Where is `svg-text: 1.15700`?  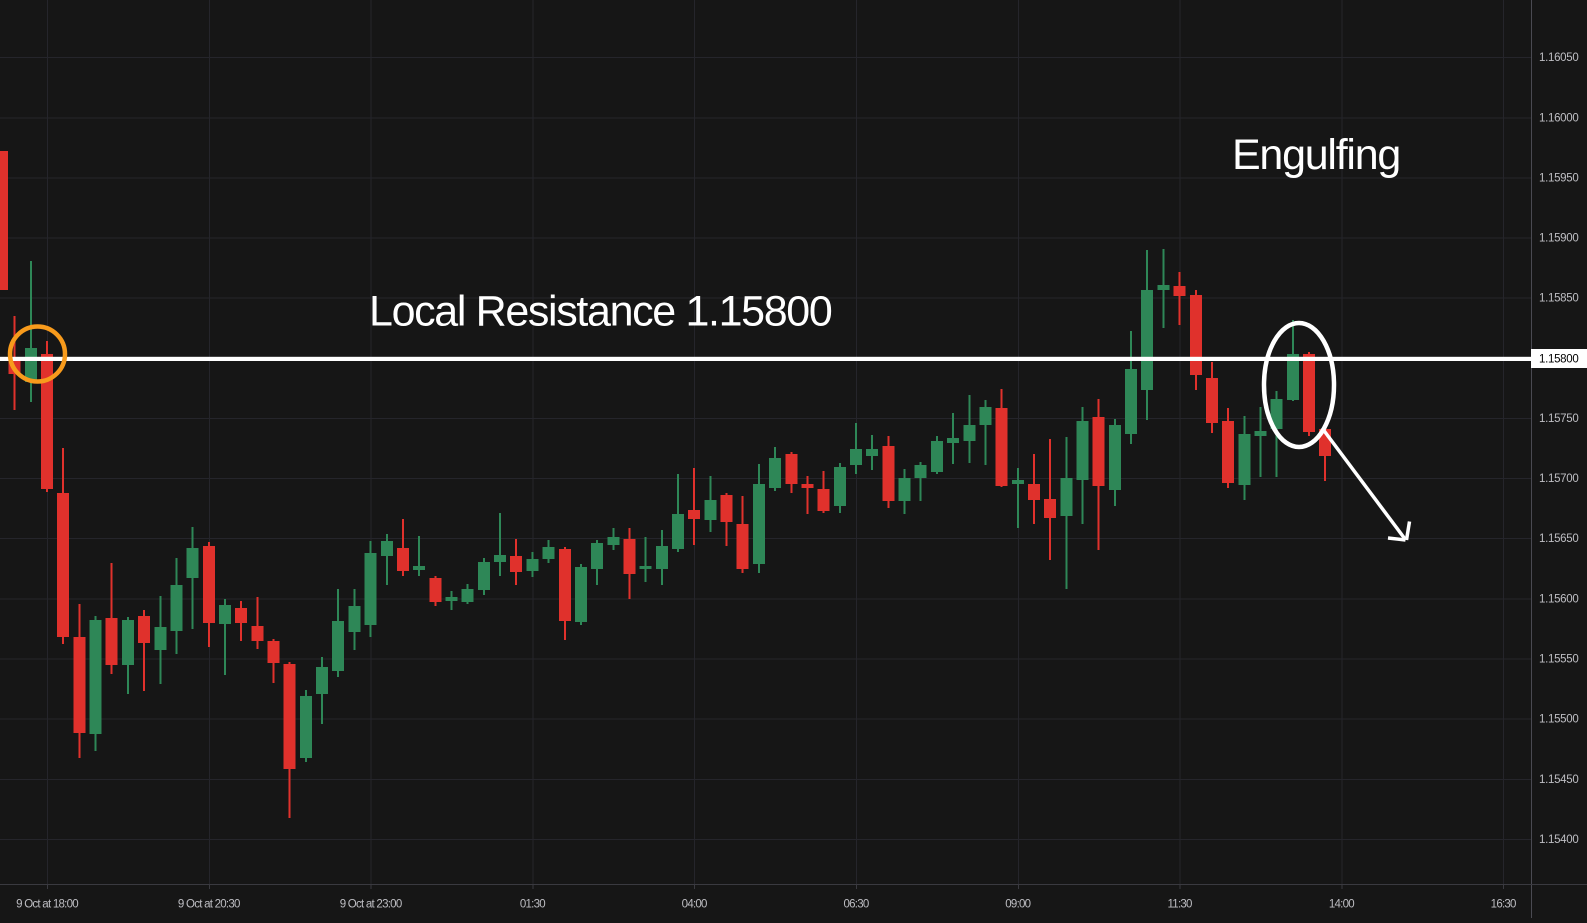
svg-text: 1.15700 is located at coordinates (1558, 479).